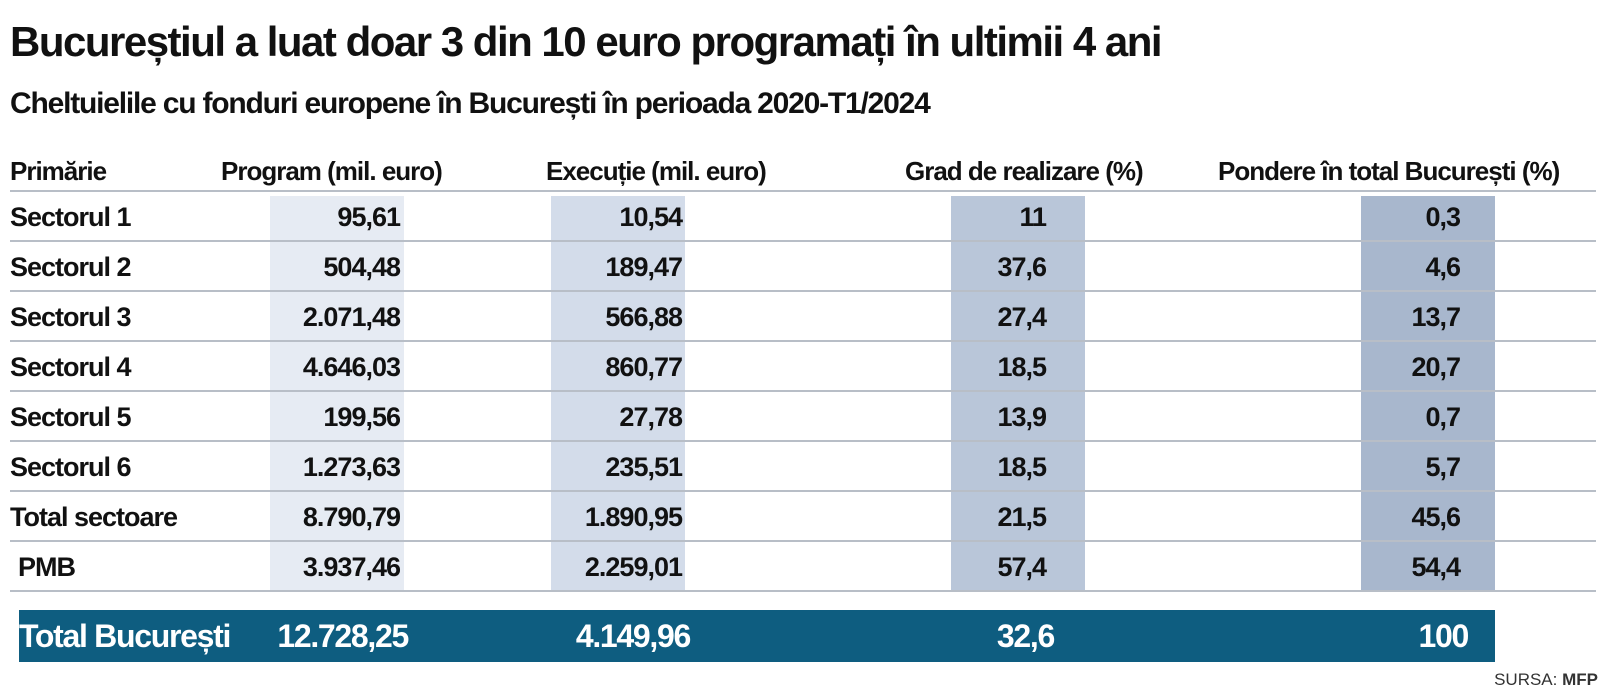 Image resolution: width=1612 pixels, height=700 pixels. I want to click on row-program: 504,48, so click(362, 267).